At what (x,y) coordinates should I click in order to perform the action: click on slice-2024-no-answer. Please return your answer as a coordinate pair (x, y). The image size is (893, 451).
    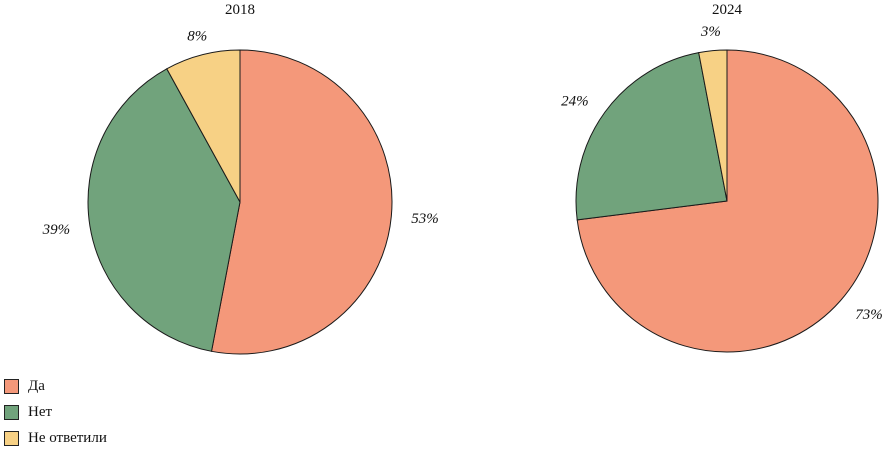
    Looking at the image, I should click on (713, 125).